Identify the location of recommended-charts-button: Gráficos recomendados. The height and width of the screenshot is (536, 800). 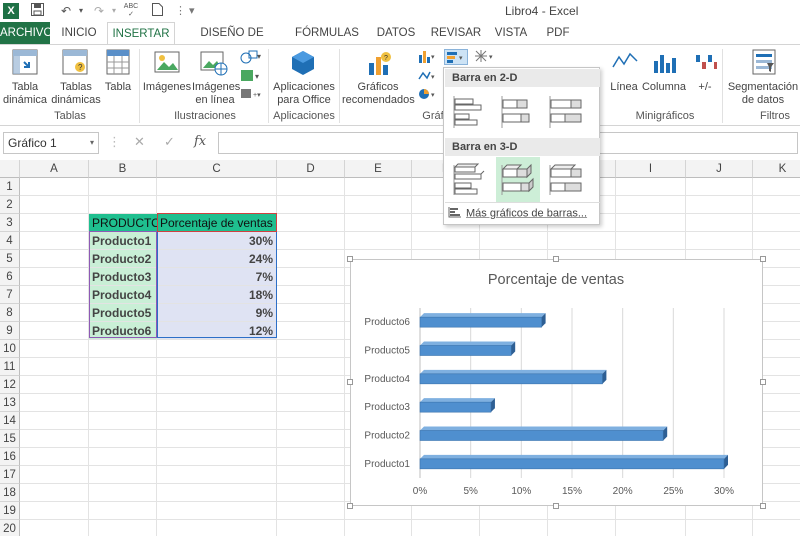
(378, 93).